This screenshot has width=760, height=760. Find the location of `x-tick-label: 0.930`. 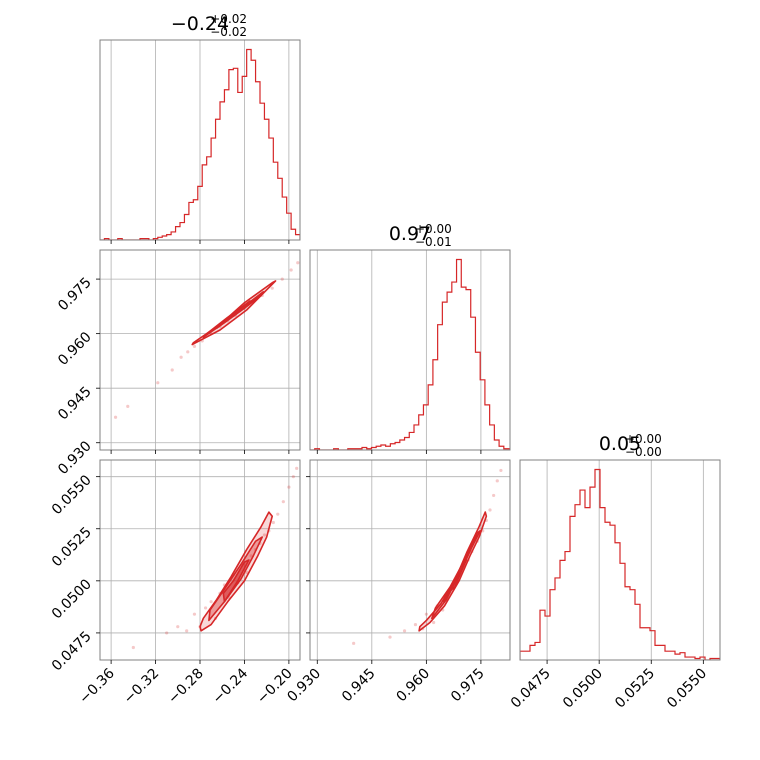

x-tick-label: 0.930 is located at coordinates (304, 686).